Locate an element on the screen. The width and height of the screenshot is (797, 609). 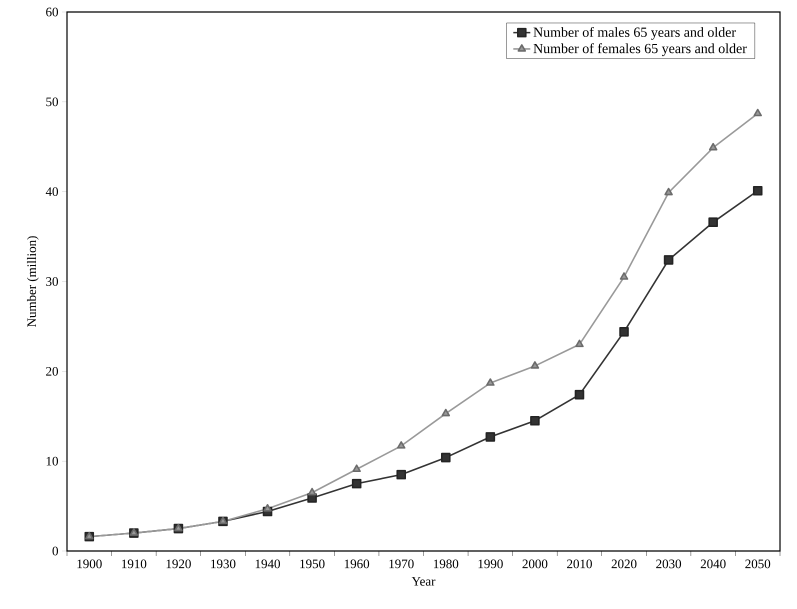
y-tick-label: 40 is located at coordinates (52, 191).